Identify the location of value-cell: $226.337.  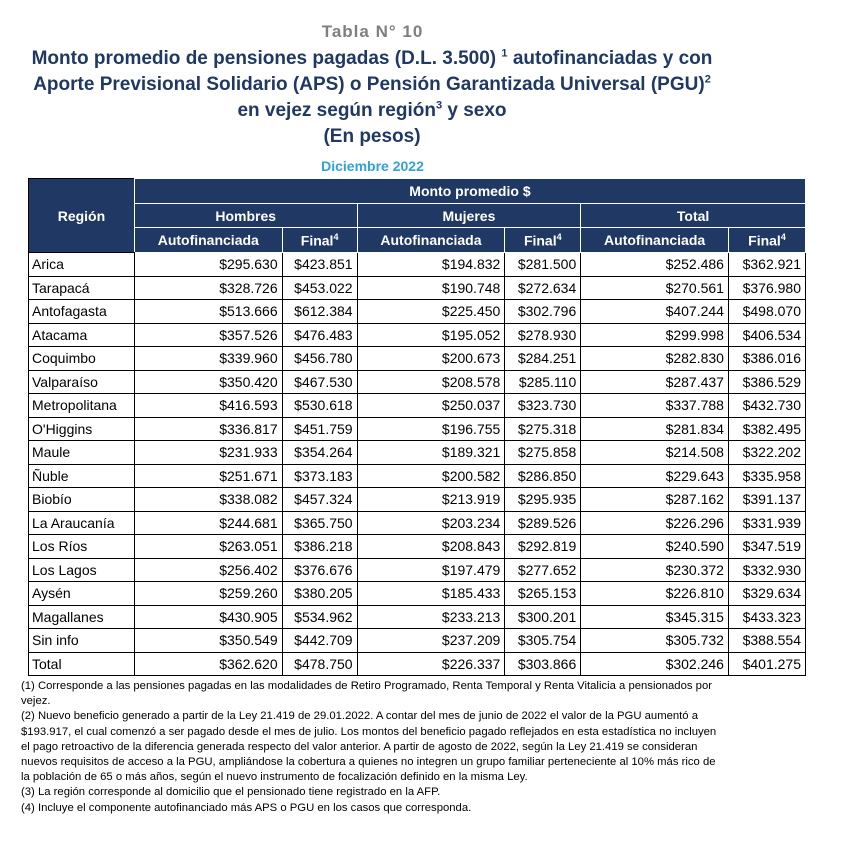
(431, 663).